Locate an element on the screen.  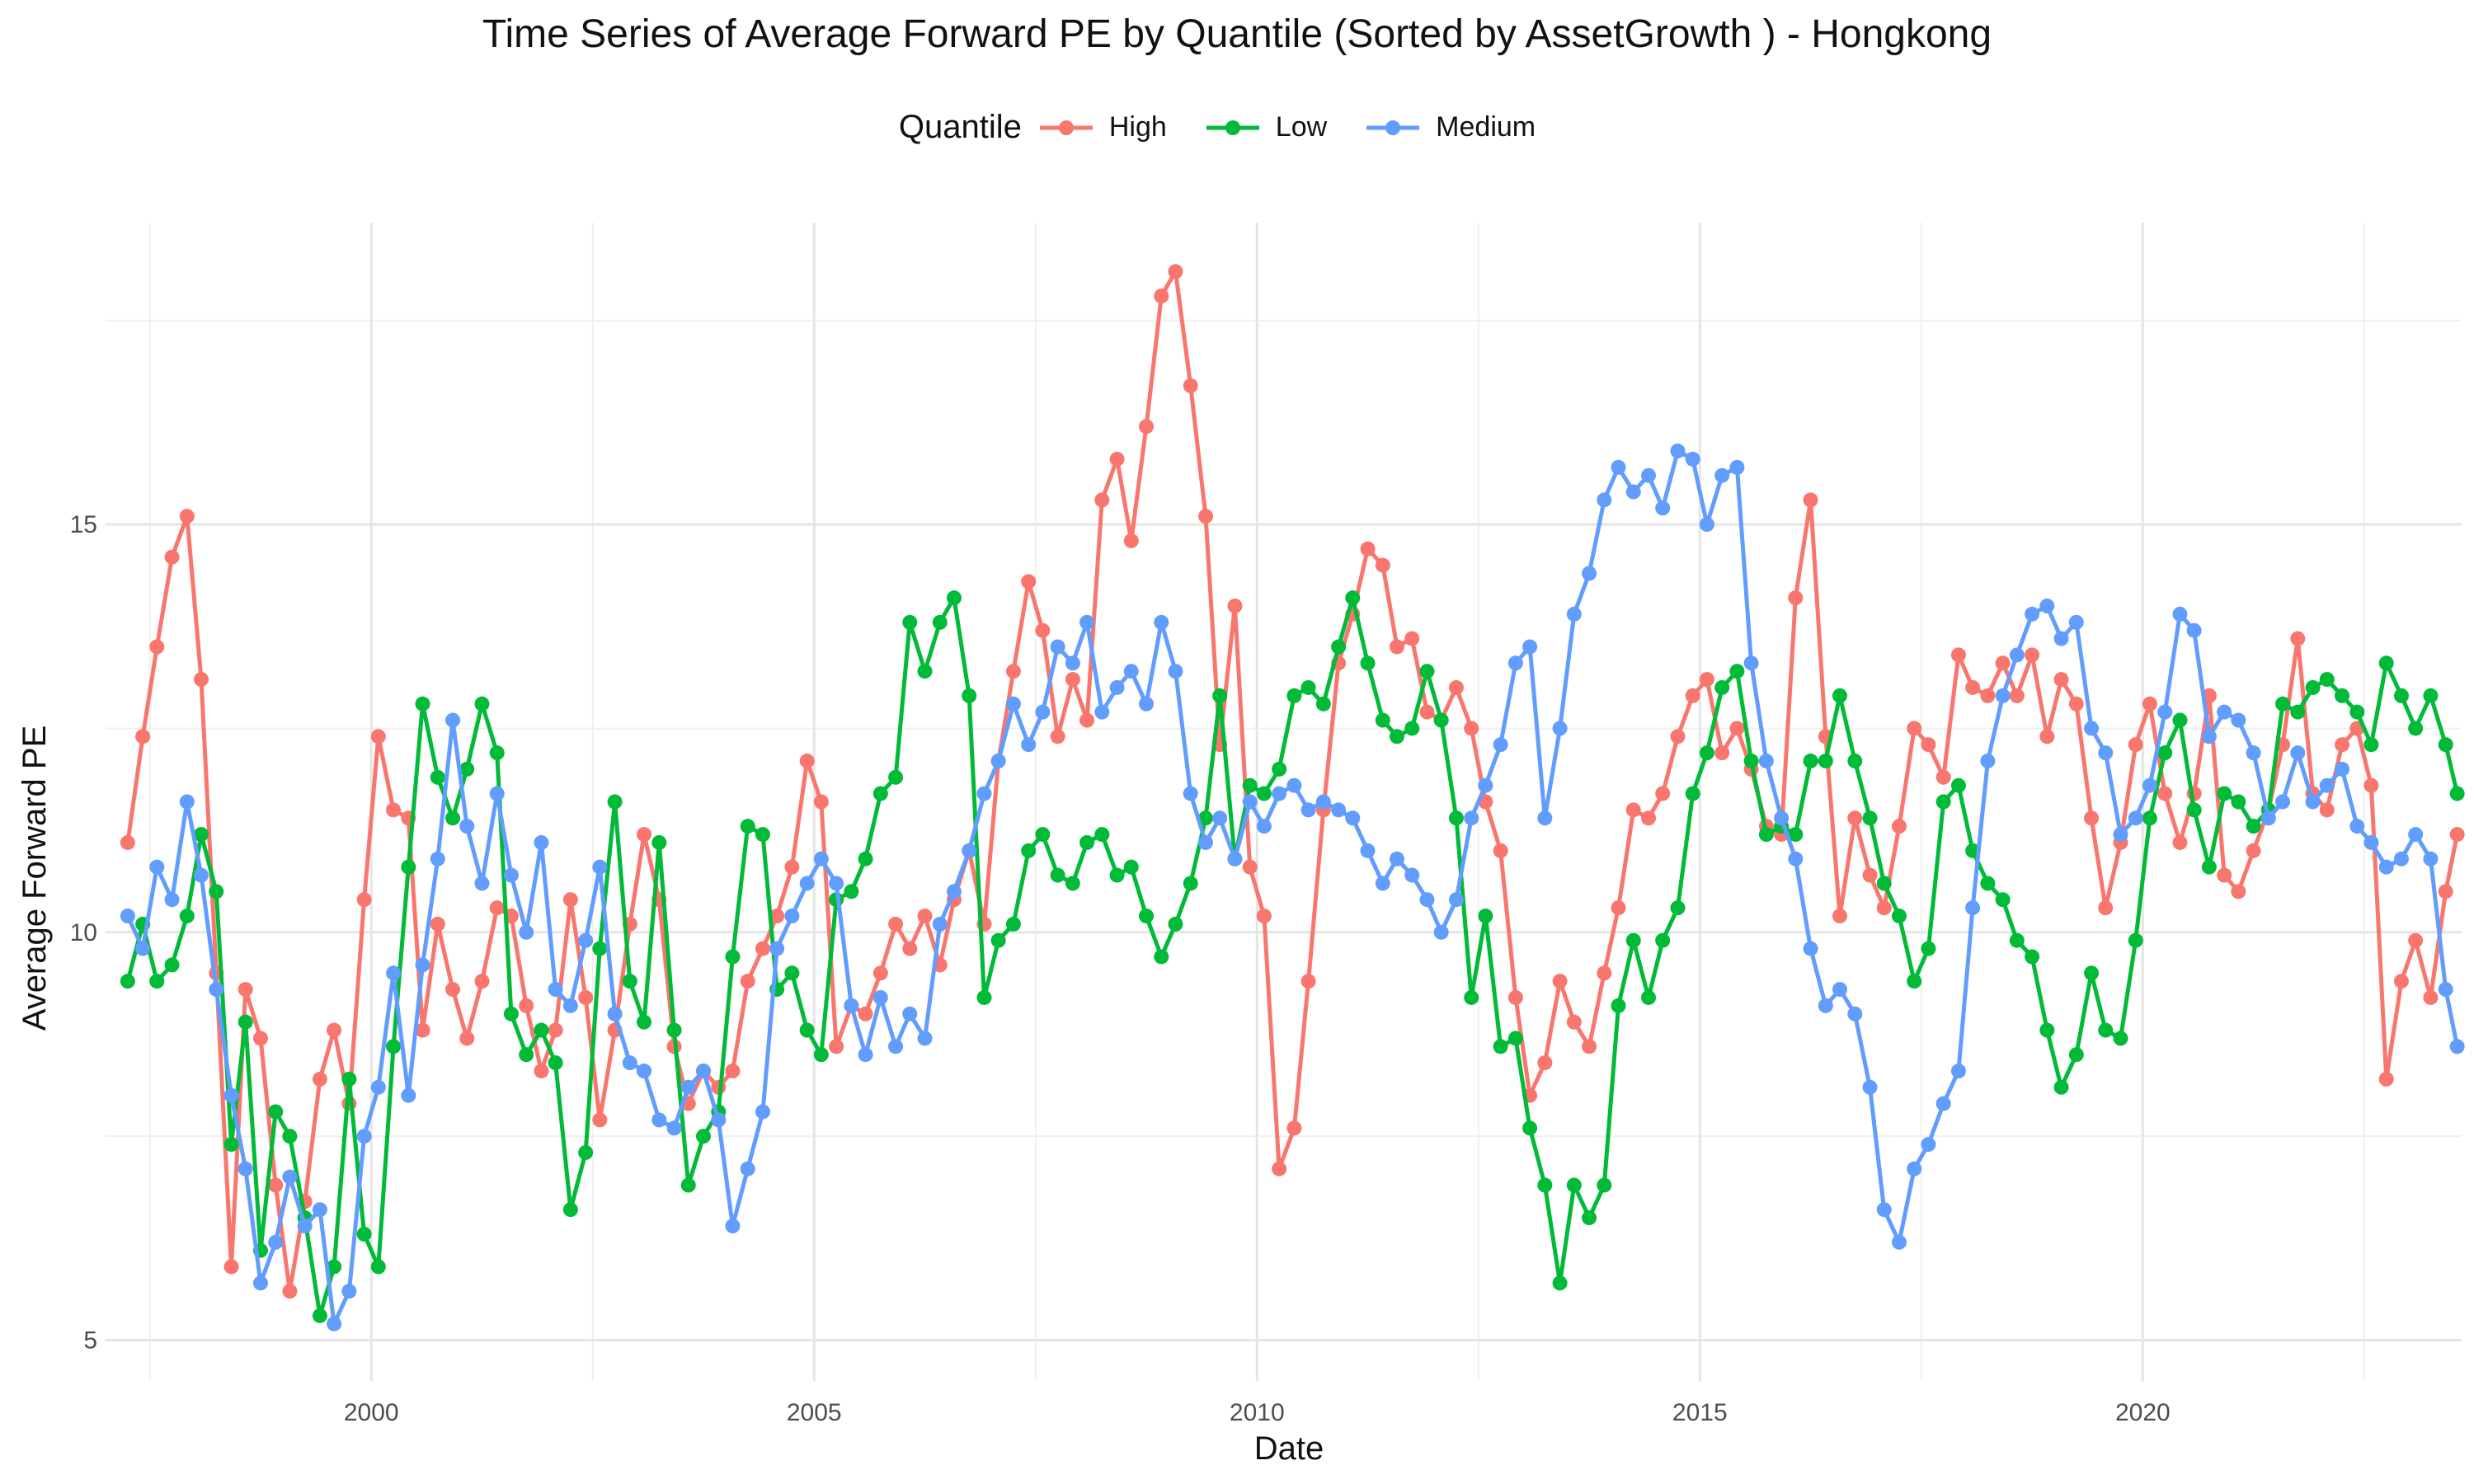
x-axis-label: Date is located at coordinates (1289, 1448).